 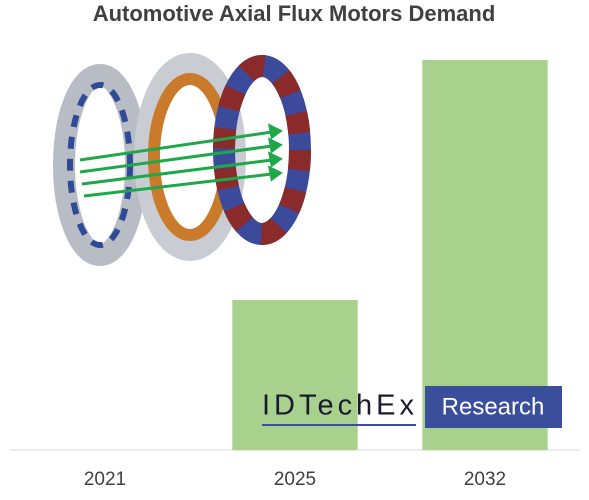 I want to click on logo-tag: Research, so click(x=493, y=406).